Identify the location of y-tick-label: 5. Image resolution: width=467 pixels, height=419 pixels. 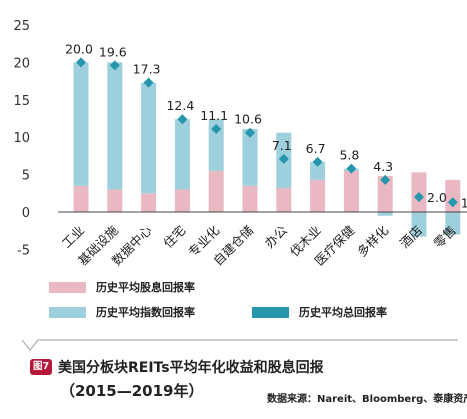
(26, 176).